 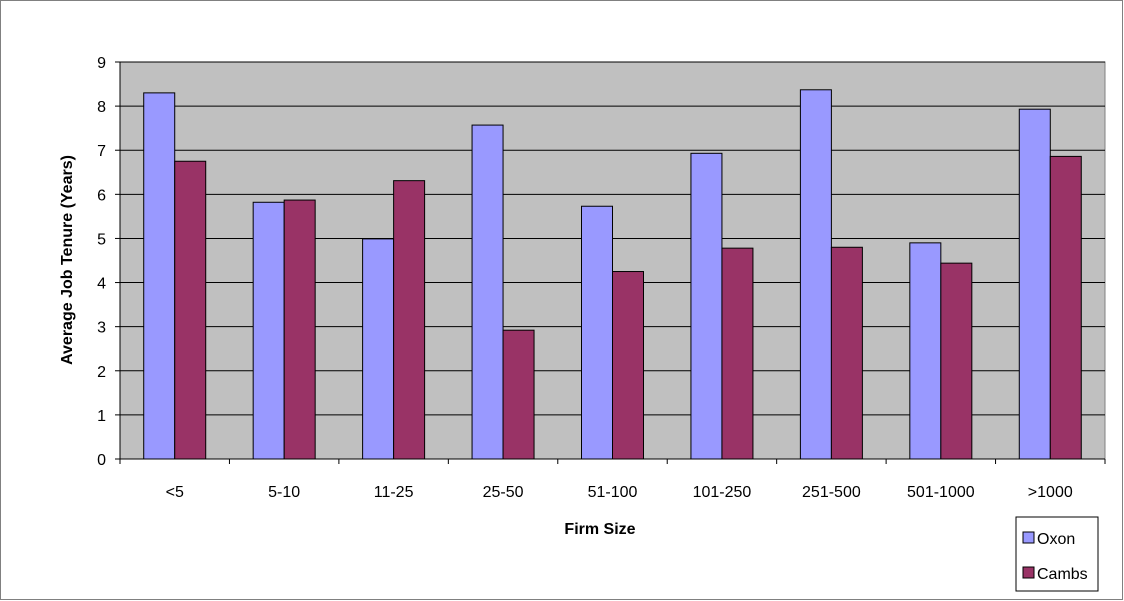 What do you see at coordinates (101, 284) in the screenshot?
I see `y-tick-label: 4` at bounding box center [101, 284].